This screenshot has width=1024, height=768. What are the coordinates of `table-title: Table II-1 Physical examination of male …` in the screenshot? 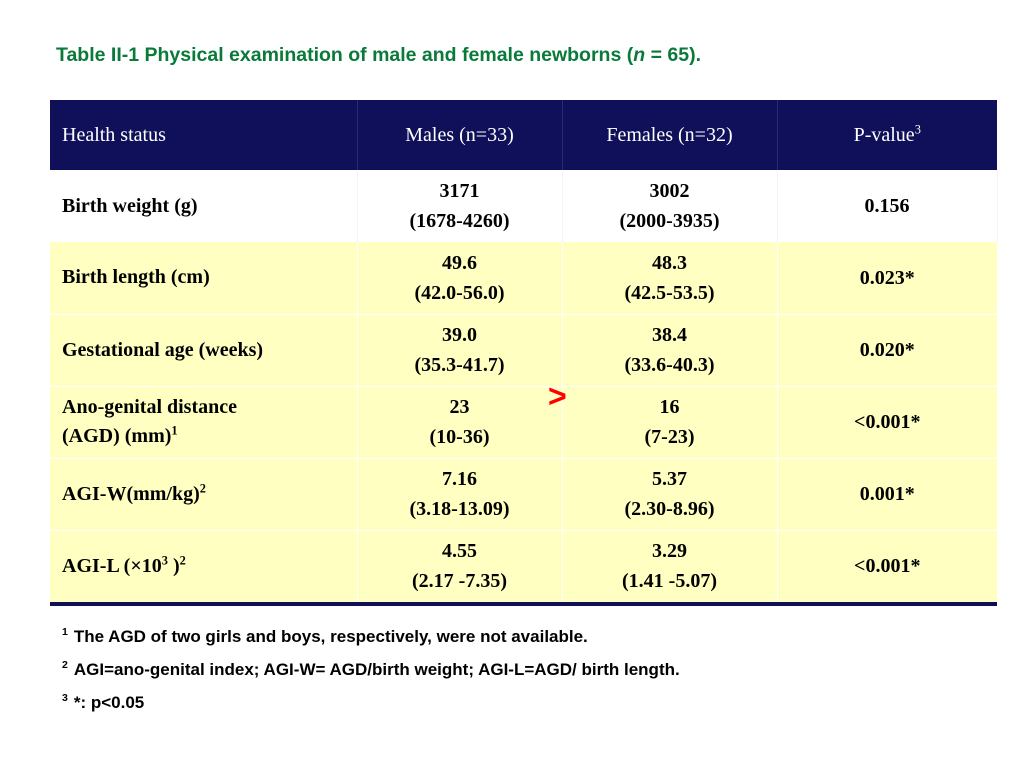 It's located at (378, 55).